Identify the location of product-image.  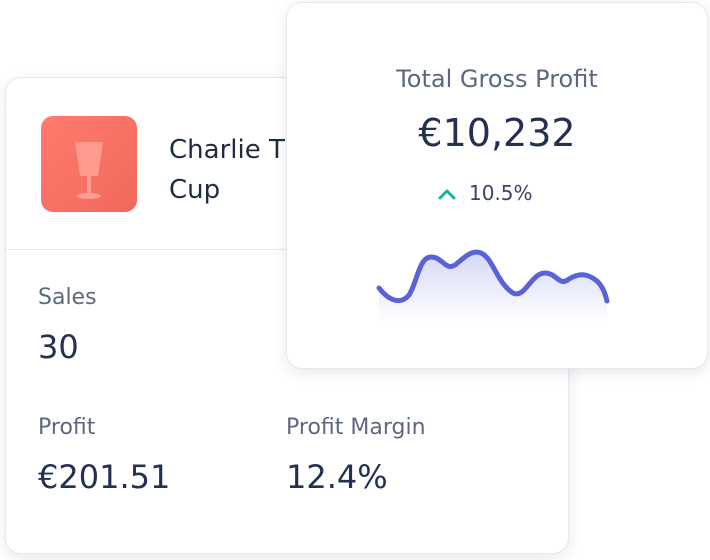
(89, 164).